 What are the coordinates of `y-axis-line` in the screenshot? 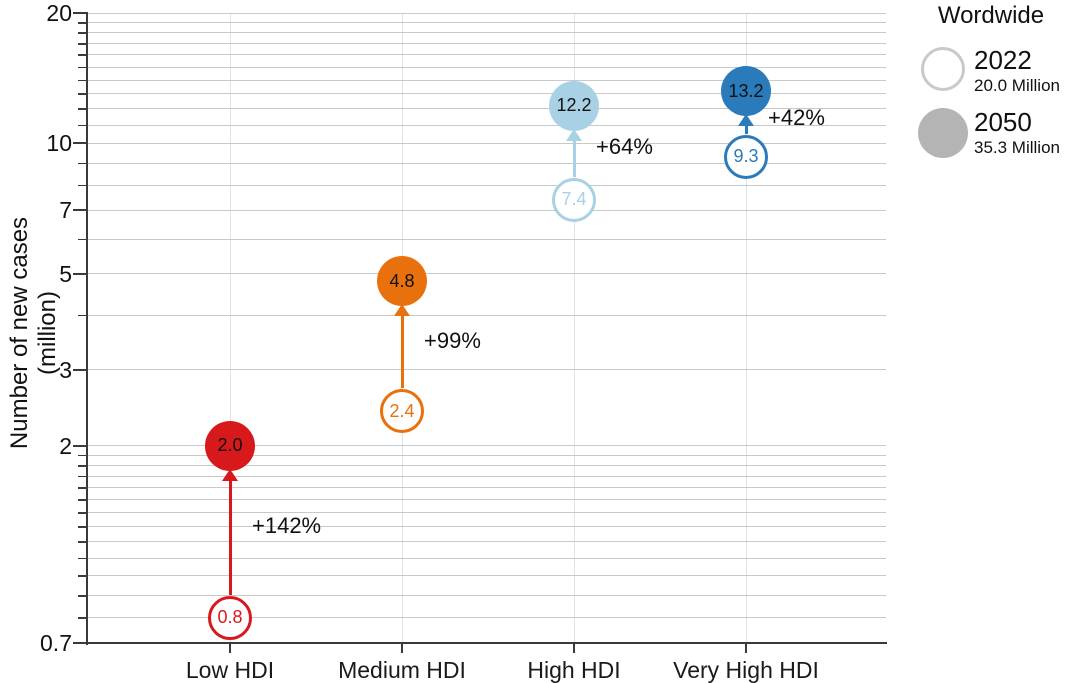 It's located at (87, 328).